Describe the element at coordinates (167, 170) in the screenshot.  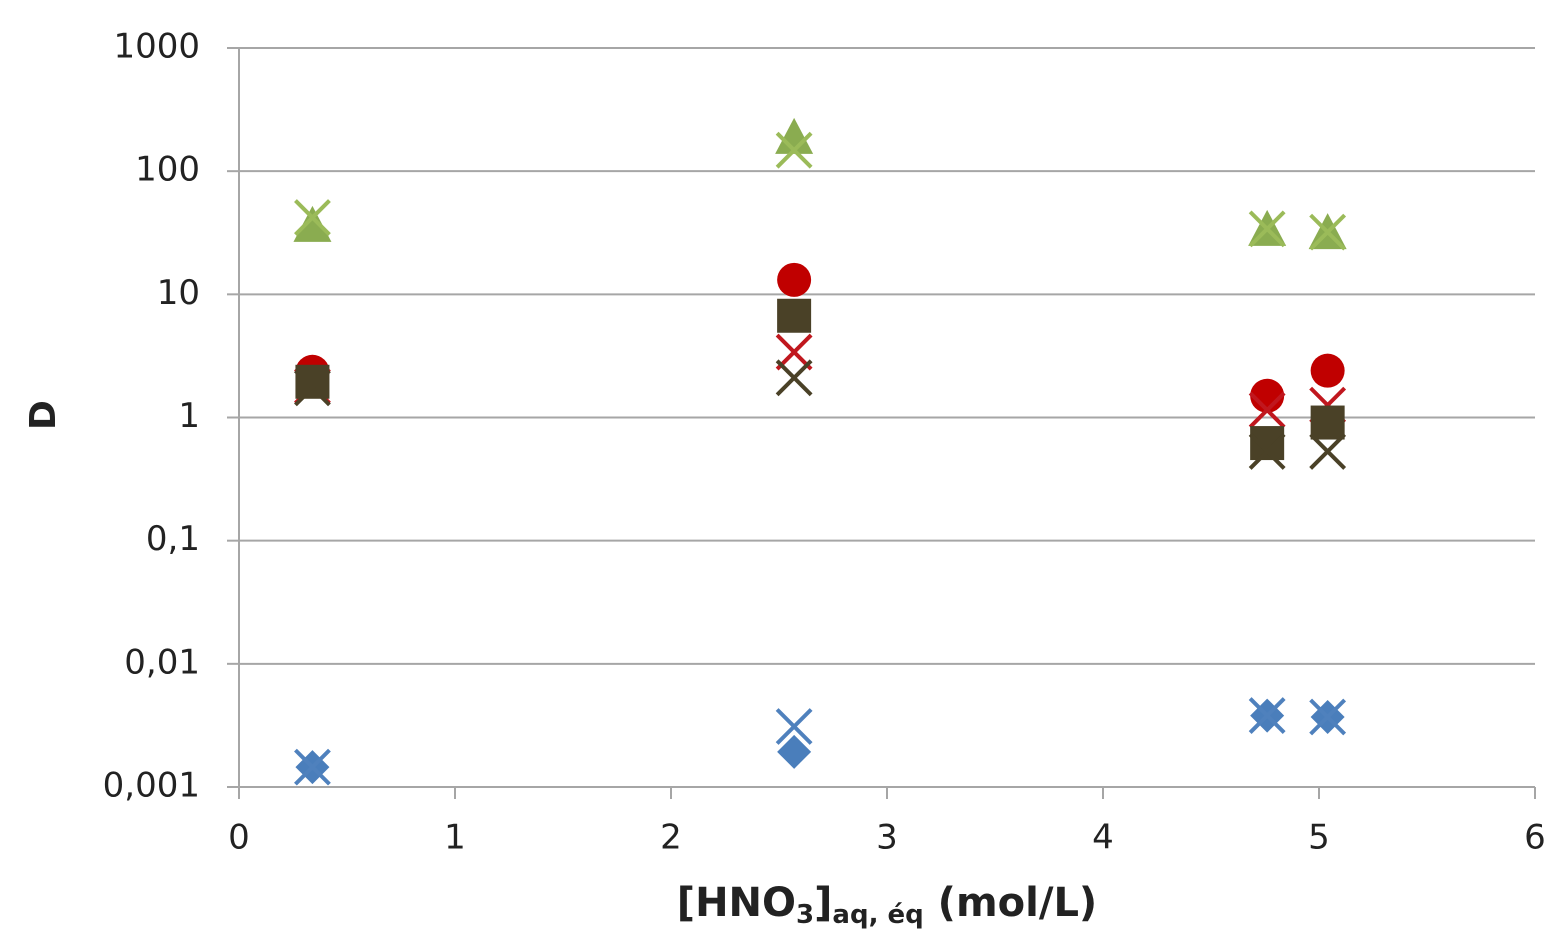
I see `y-tick-label: 100` at that location.